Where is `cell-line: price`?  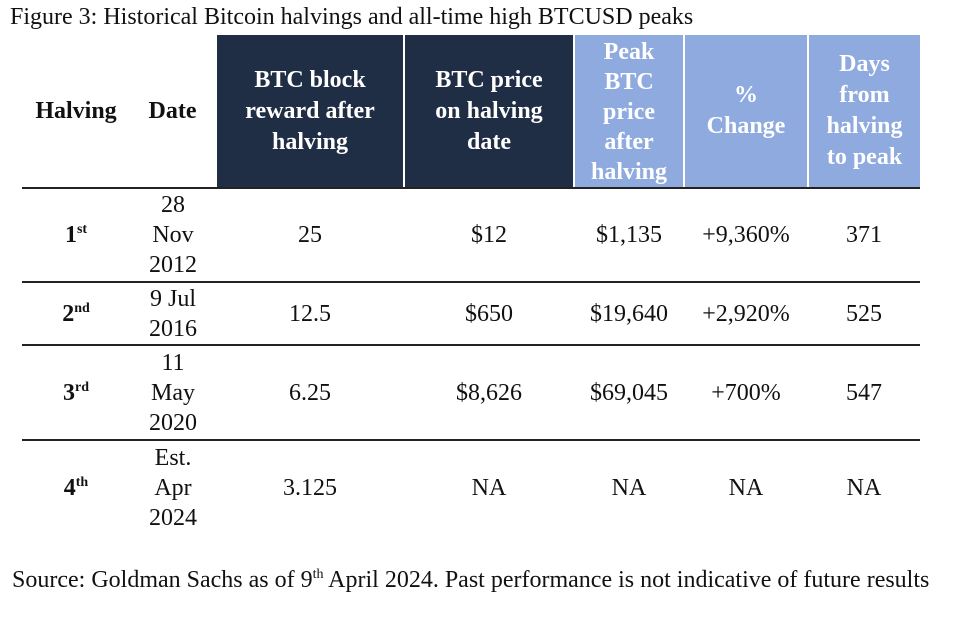
cell-line: price is located at coordinates (629, 112).